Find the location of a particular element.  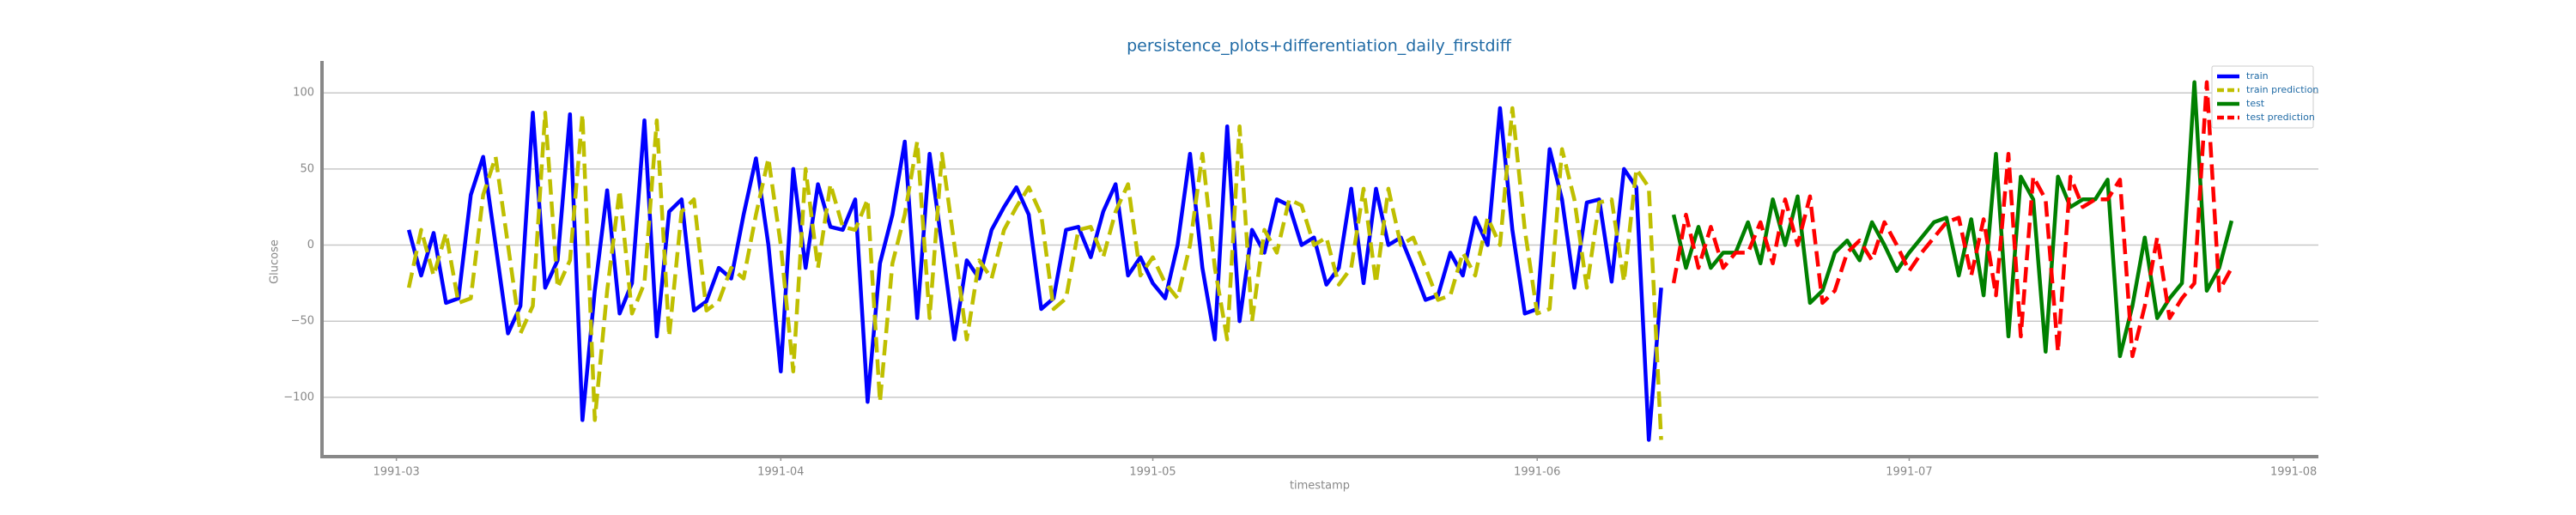

x-tick-label: 1991-05 is located at coordinates (1152, 472).